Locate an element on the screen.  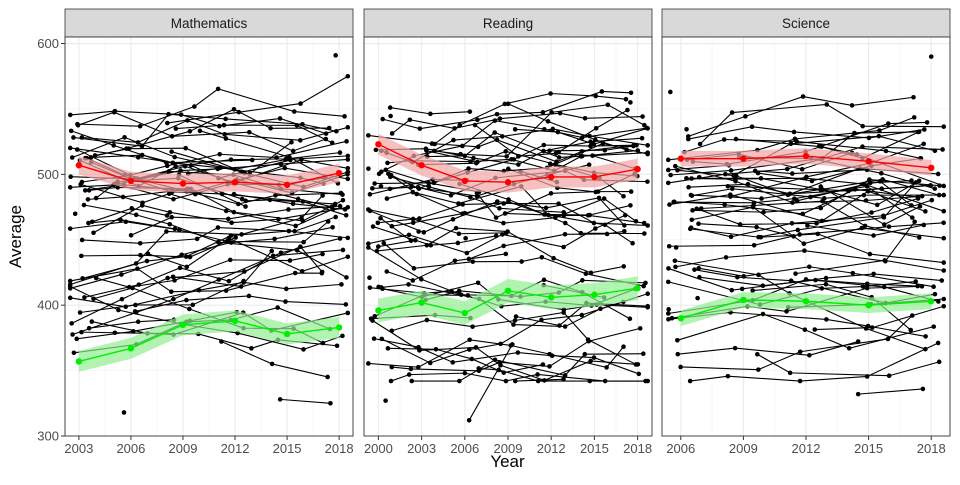
x-tick-label: 2003 is located at coordinates (78, 448).